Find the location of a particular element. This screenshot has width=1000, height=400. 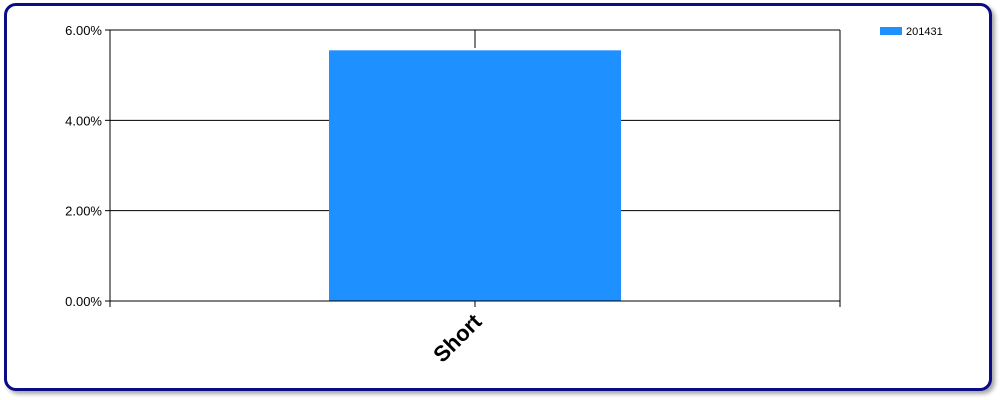

x-tick-label: Short is located at coordinates (457, 337).